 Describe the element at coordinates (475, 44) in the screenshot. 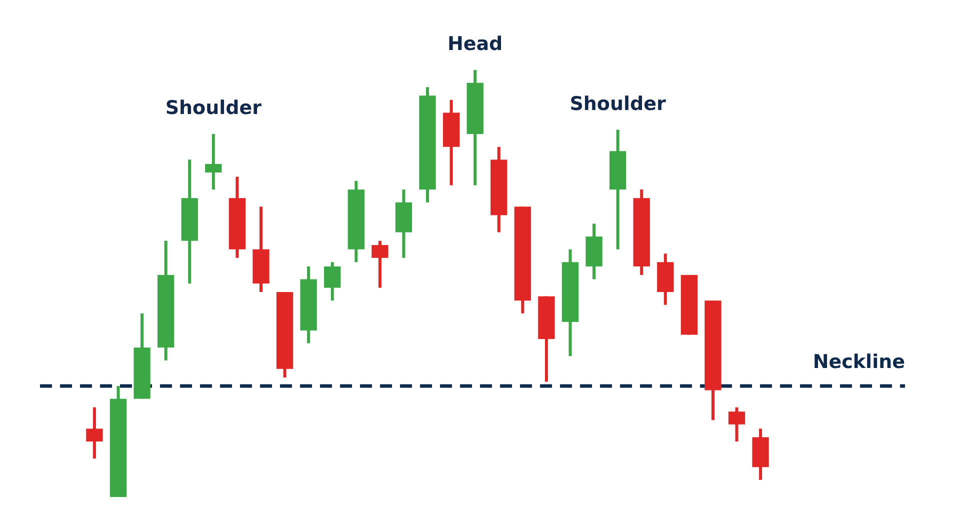

I see `text: Head` at that location.